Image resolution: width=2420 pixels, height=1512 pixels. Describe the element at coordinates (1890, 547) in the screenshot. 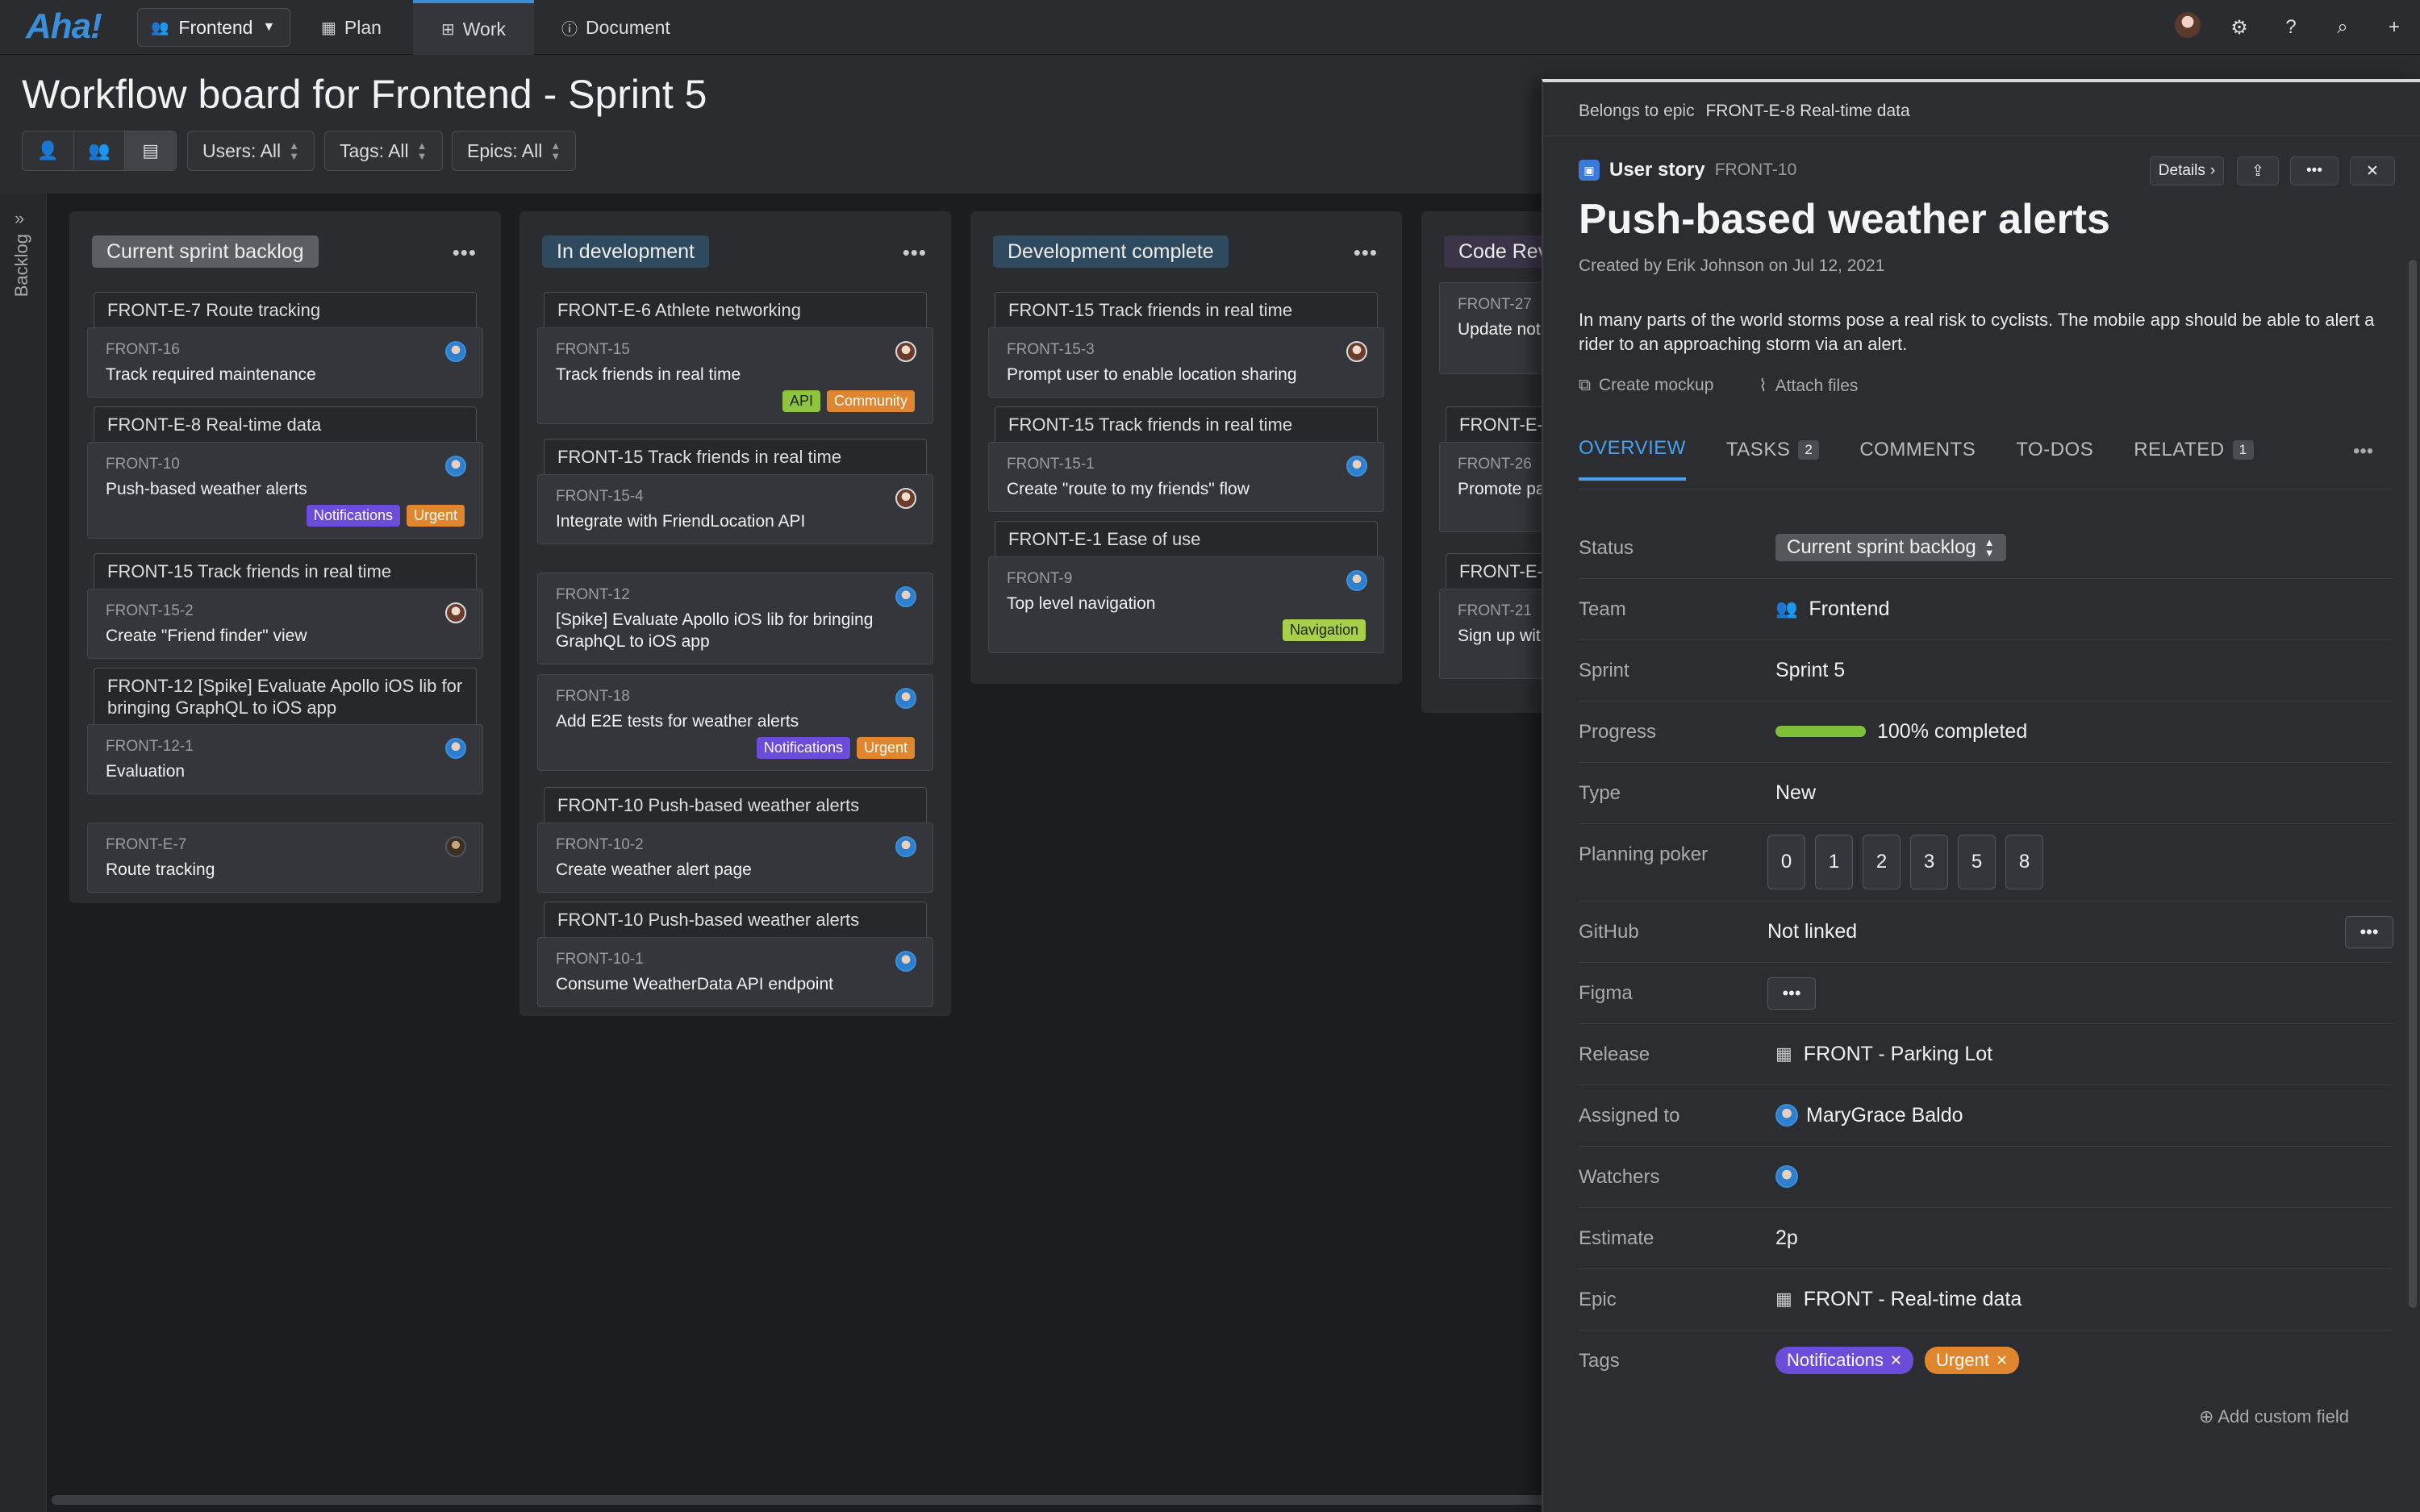

I see `status-dropdown: Current sprint backlog ▲ ▼` at that location.